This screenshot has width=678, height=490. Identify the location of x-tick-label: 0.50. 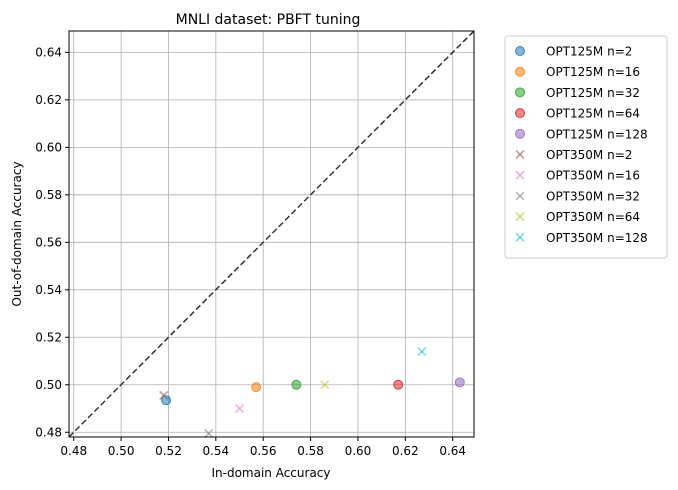
(121, 451).